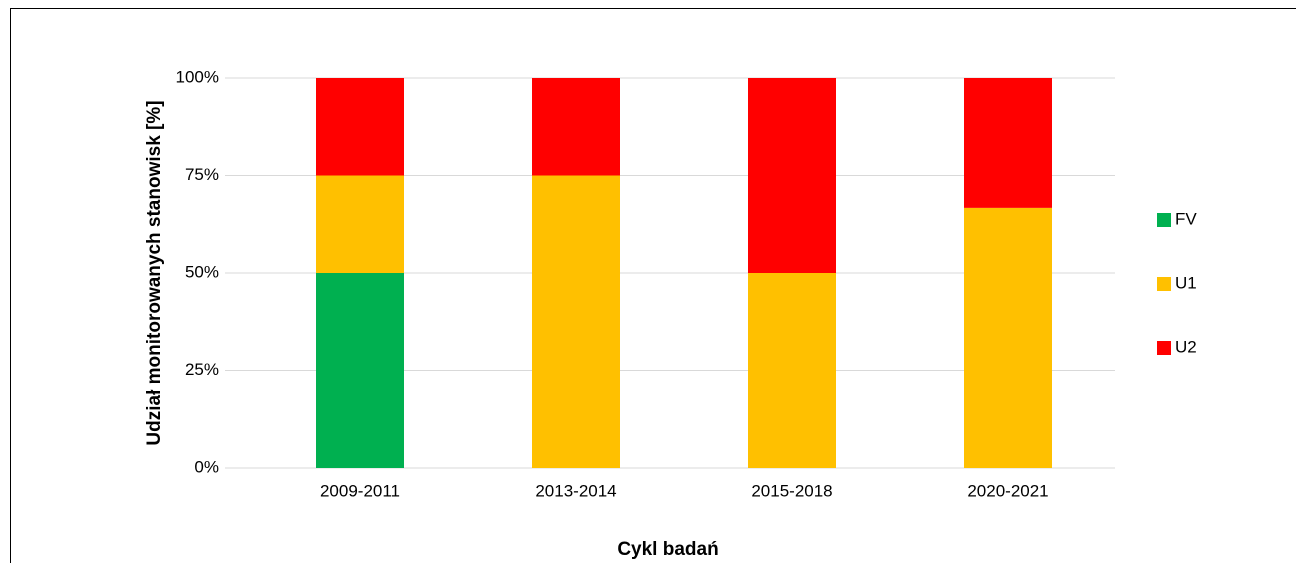 Image resolution: width=1296 pixels, height=568 pixels. What do you see at coordinates (202, 174) in the screenshot?
I see `y-tick-label: 75%` at bounding box center [202, 174].